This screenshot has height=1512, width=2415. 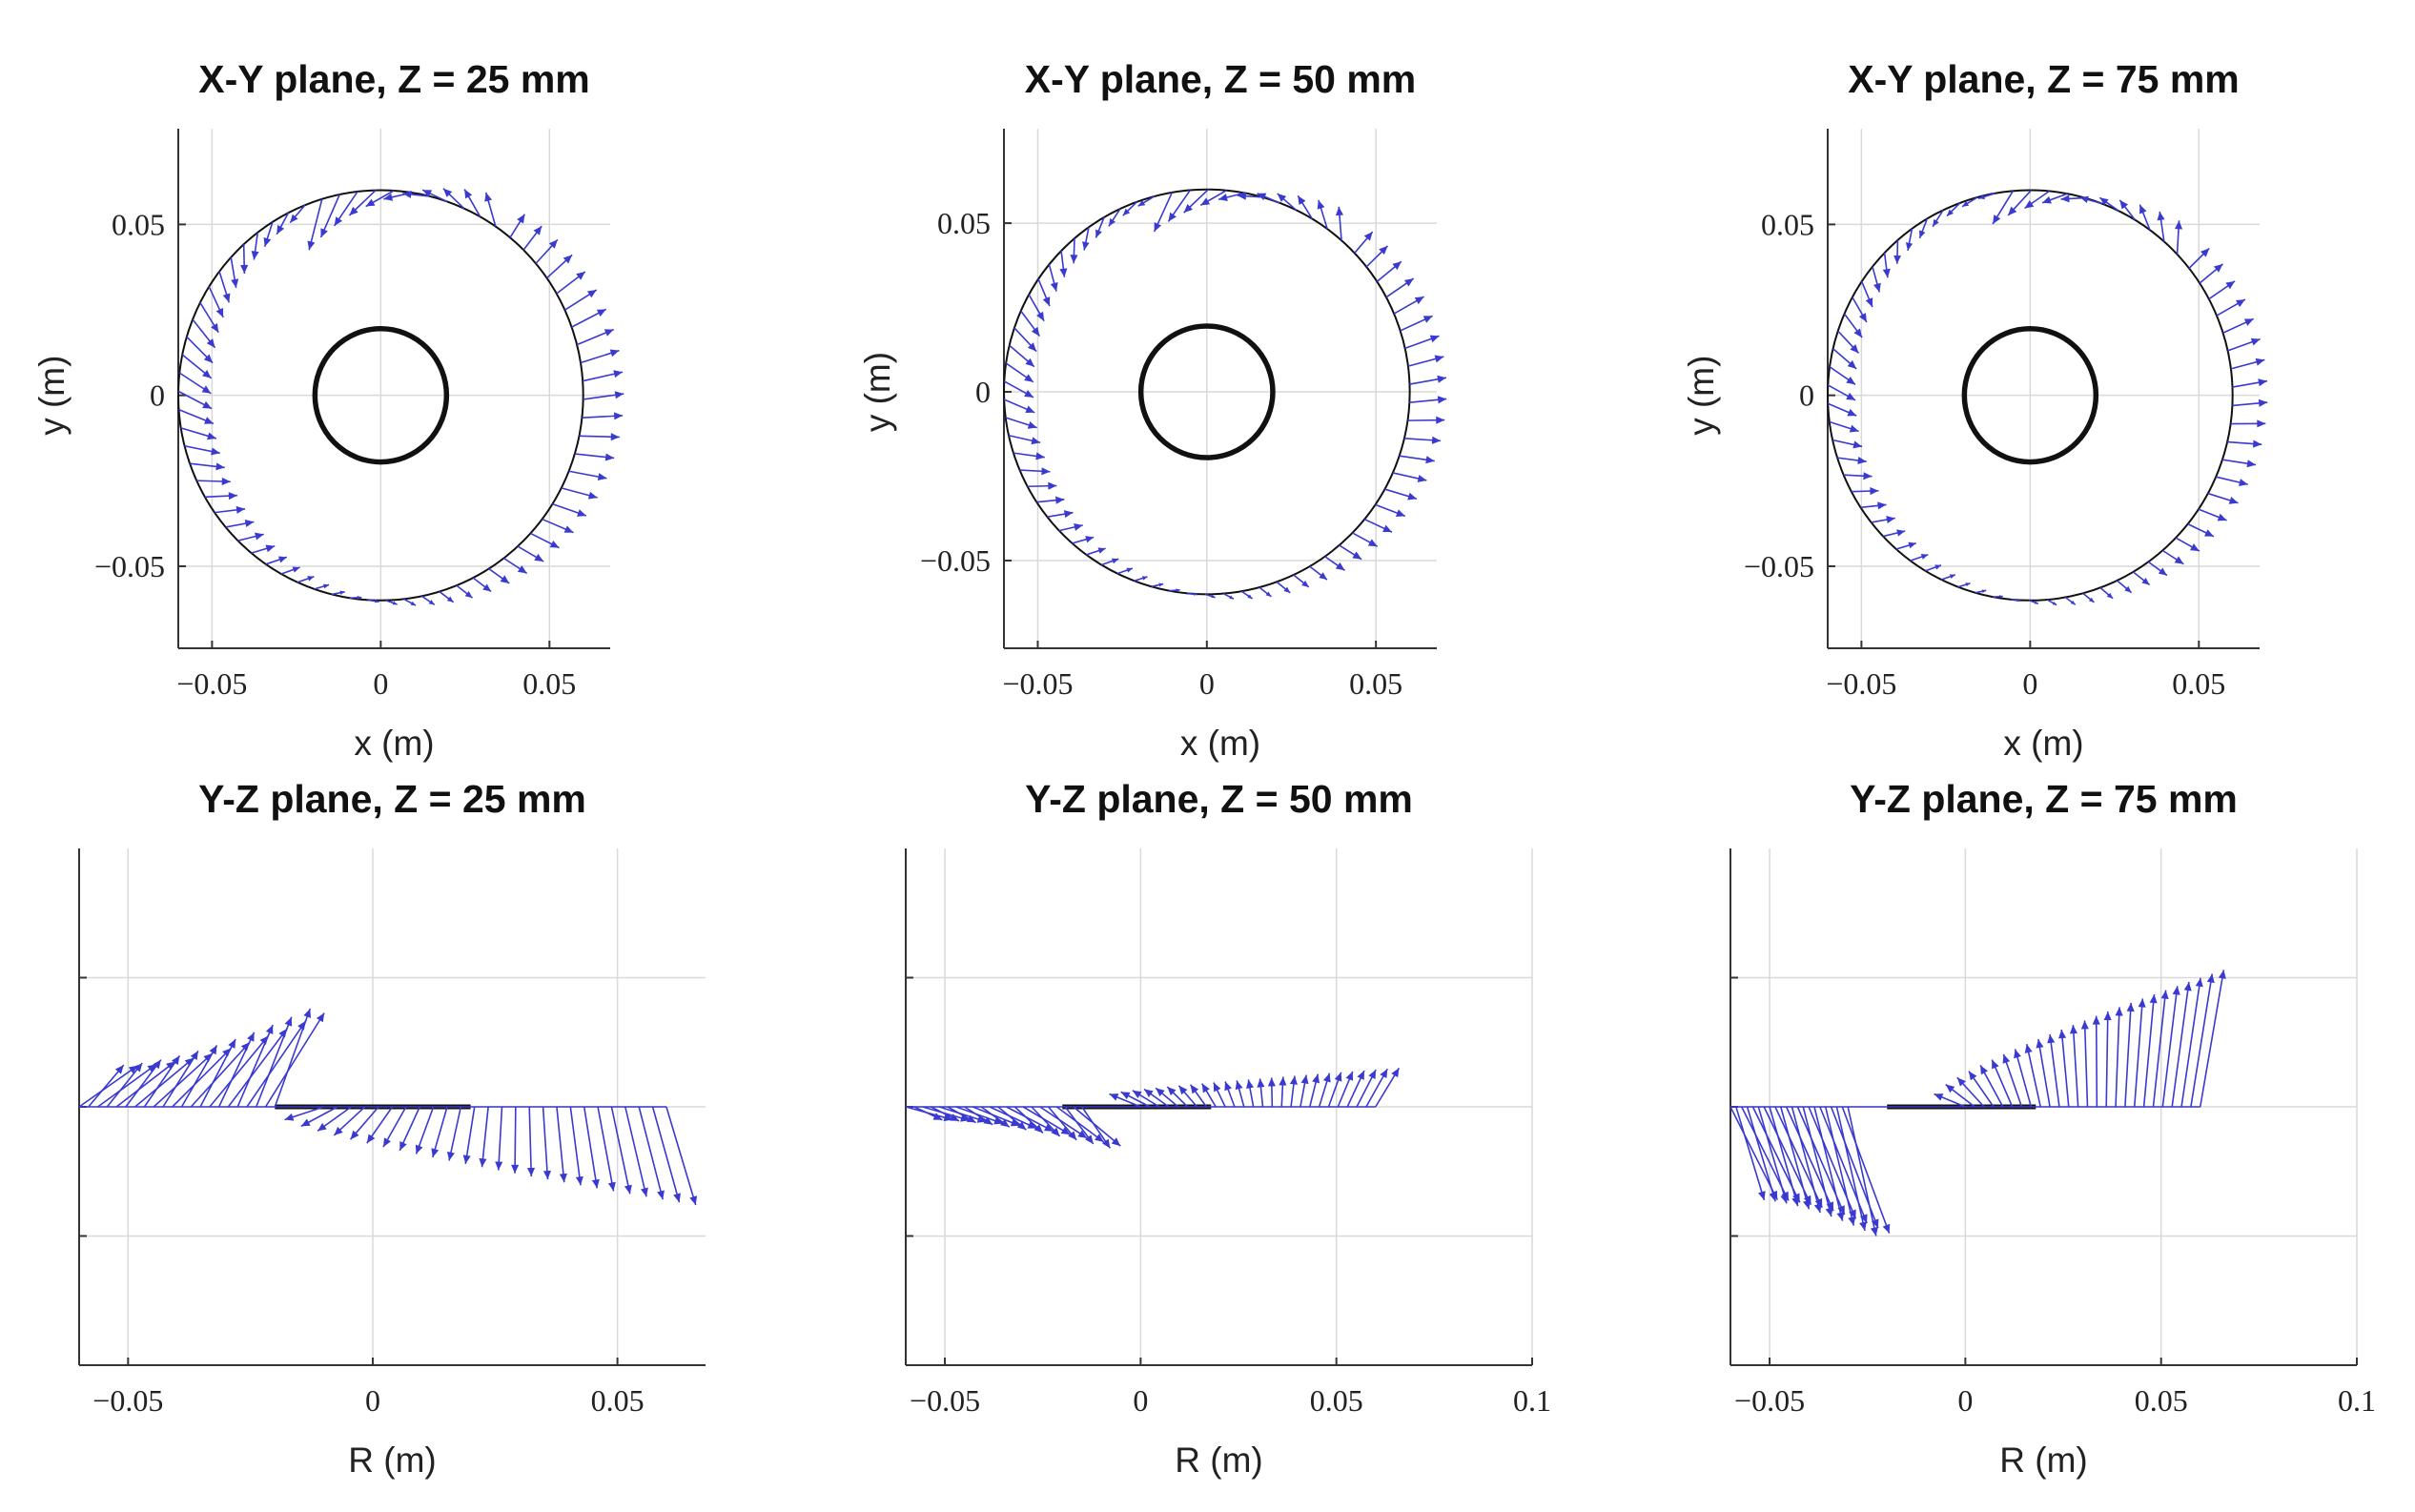 What do you see at coordinates (381, 395) in the screenshot?
I see `outer-boundary-circle` at bounding box center [381, 395].